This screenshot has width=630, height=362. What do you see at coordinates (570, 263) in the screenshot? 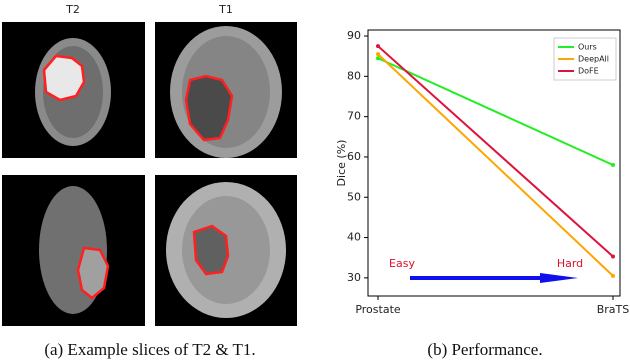
I see `annotation: Hard` at bounding box center [570, 263].